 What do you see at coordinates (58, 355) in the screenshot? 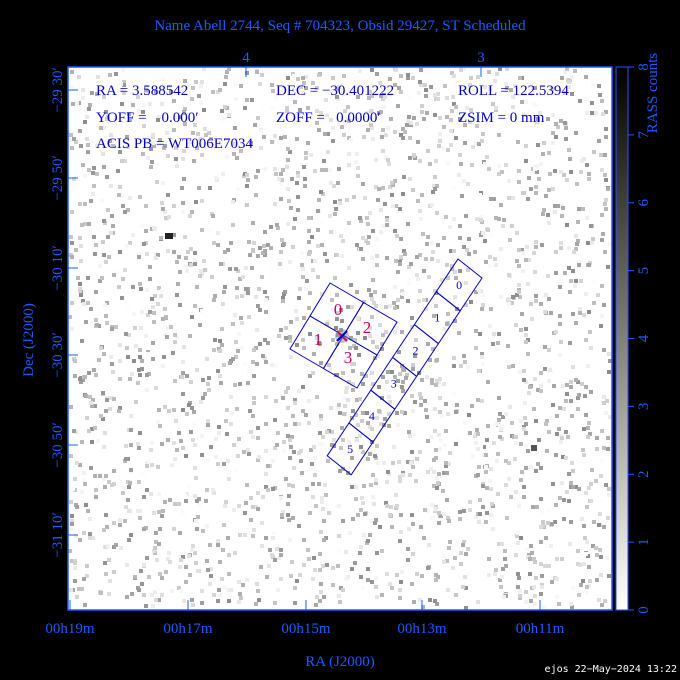
I see `y-tick-label: −30 30′` at bounding box center [58, 355].